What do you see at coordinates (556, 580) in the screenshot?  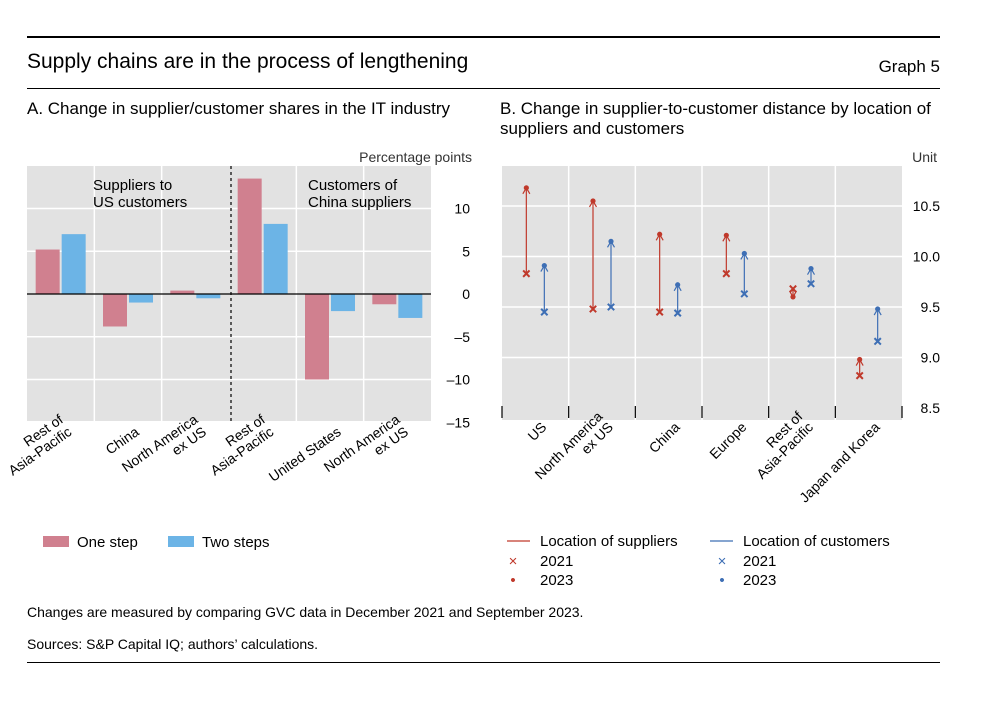 I see `legend-suppliers-2023-label: 2023` at bounding box center [556, 580].